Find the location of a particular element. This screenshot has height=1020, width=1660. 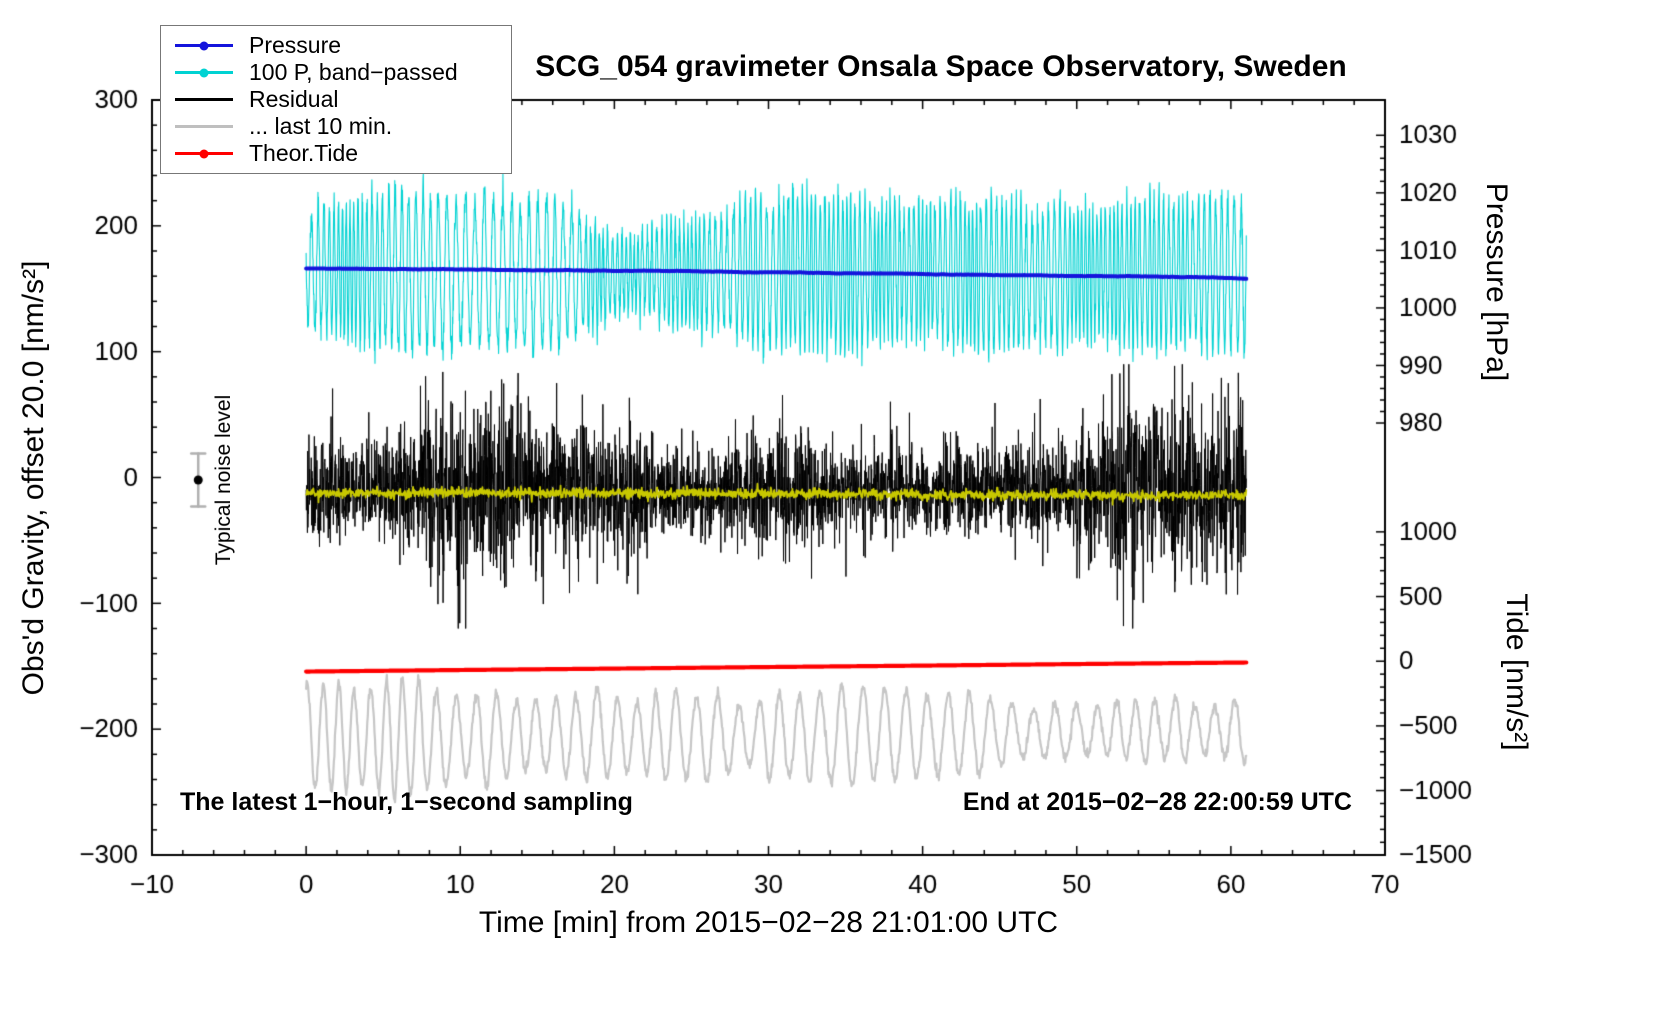

legend-label: 100 P, band−passed is located at coordinates (353, 72).